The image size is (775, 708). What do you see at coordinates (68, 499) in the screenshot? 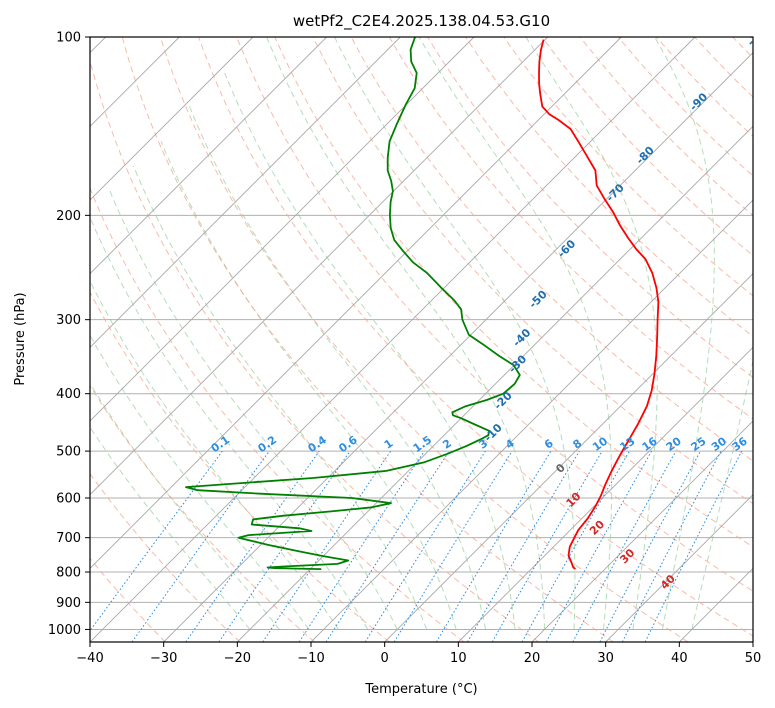
I see `y-tick-label: 600` at bounding box center [68, 499].